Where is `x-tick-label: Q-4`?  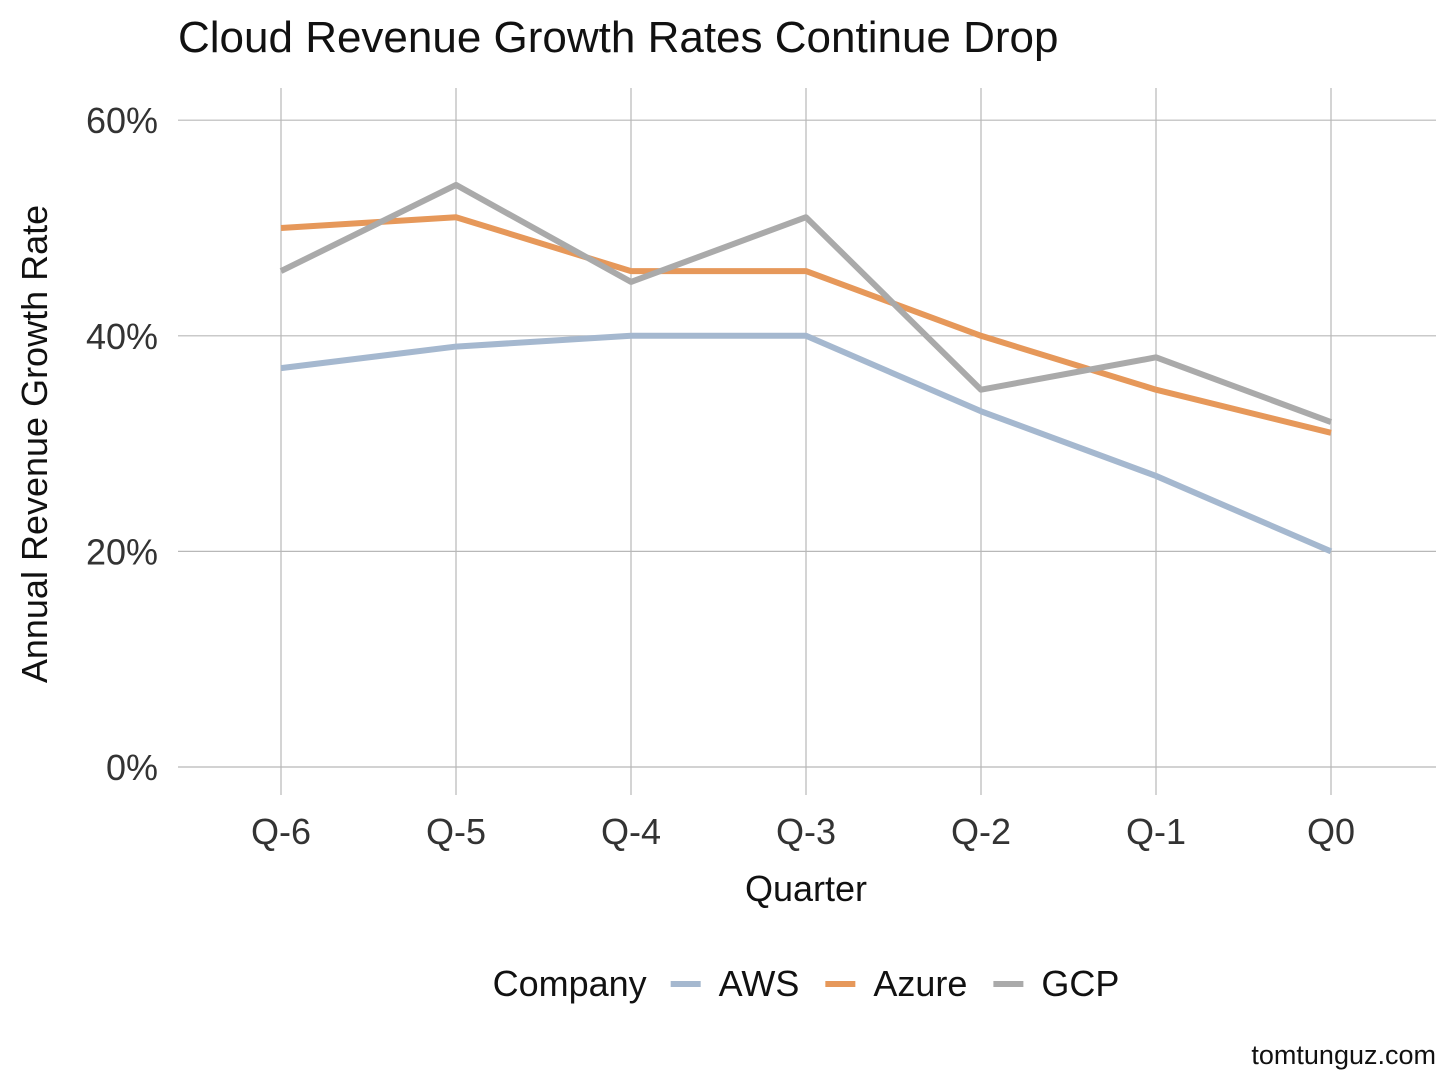 x-tick-label: Q-4 is located at coordinates (631, 831).